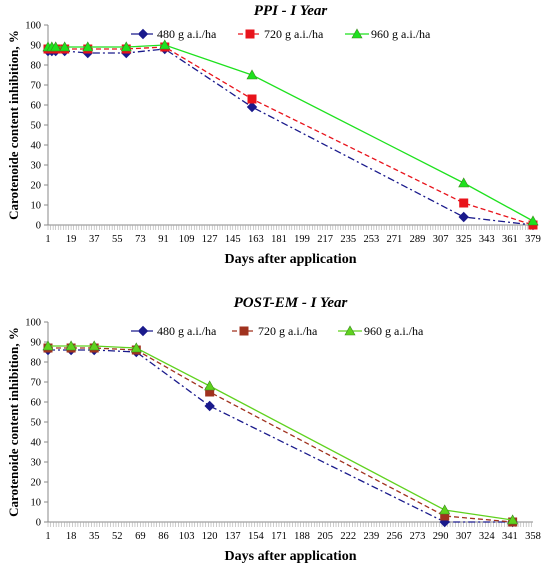  What do you see at coordinates (38, 523) in the screenshot?
I see `y-tick-label: 0` at bounding box center [38, 523].